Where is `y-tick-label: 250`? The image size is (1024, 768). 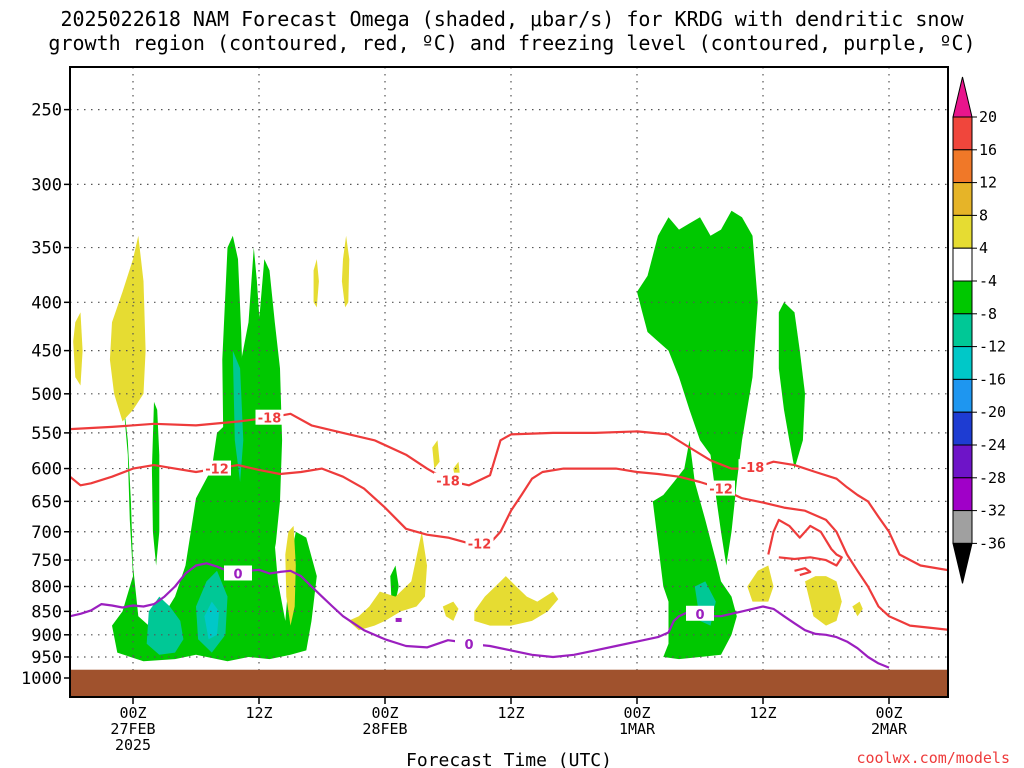 y-tick-label: 250 is located at coordinates (46, 111).